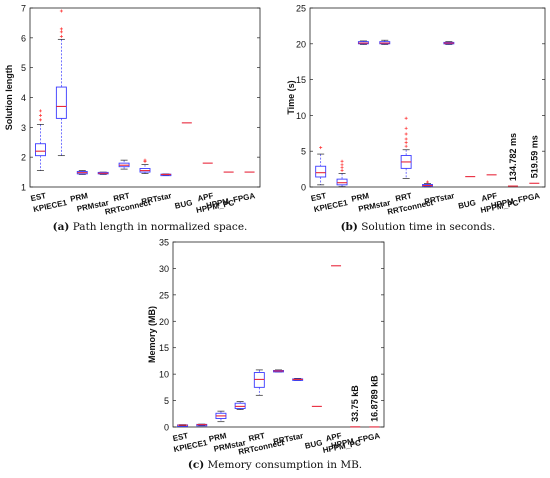  I want to click on caption-a-tag: (a), so click(61, 227).